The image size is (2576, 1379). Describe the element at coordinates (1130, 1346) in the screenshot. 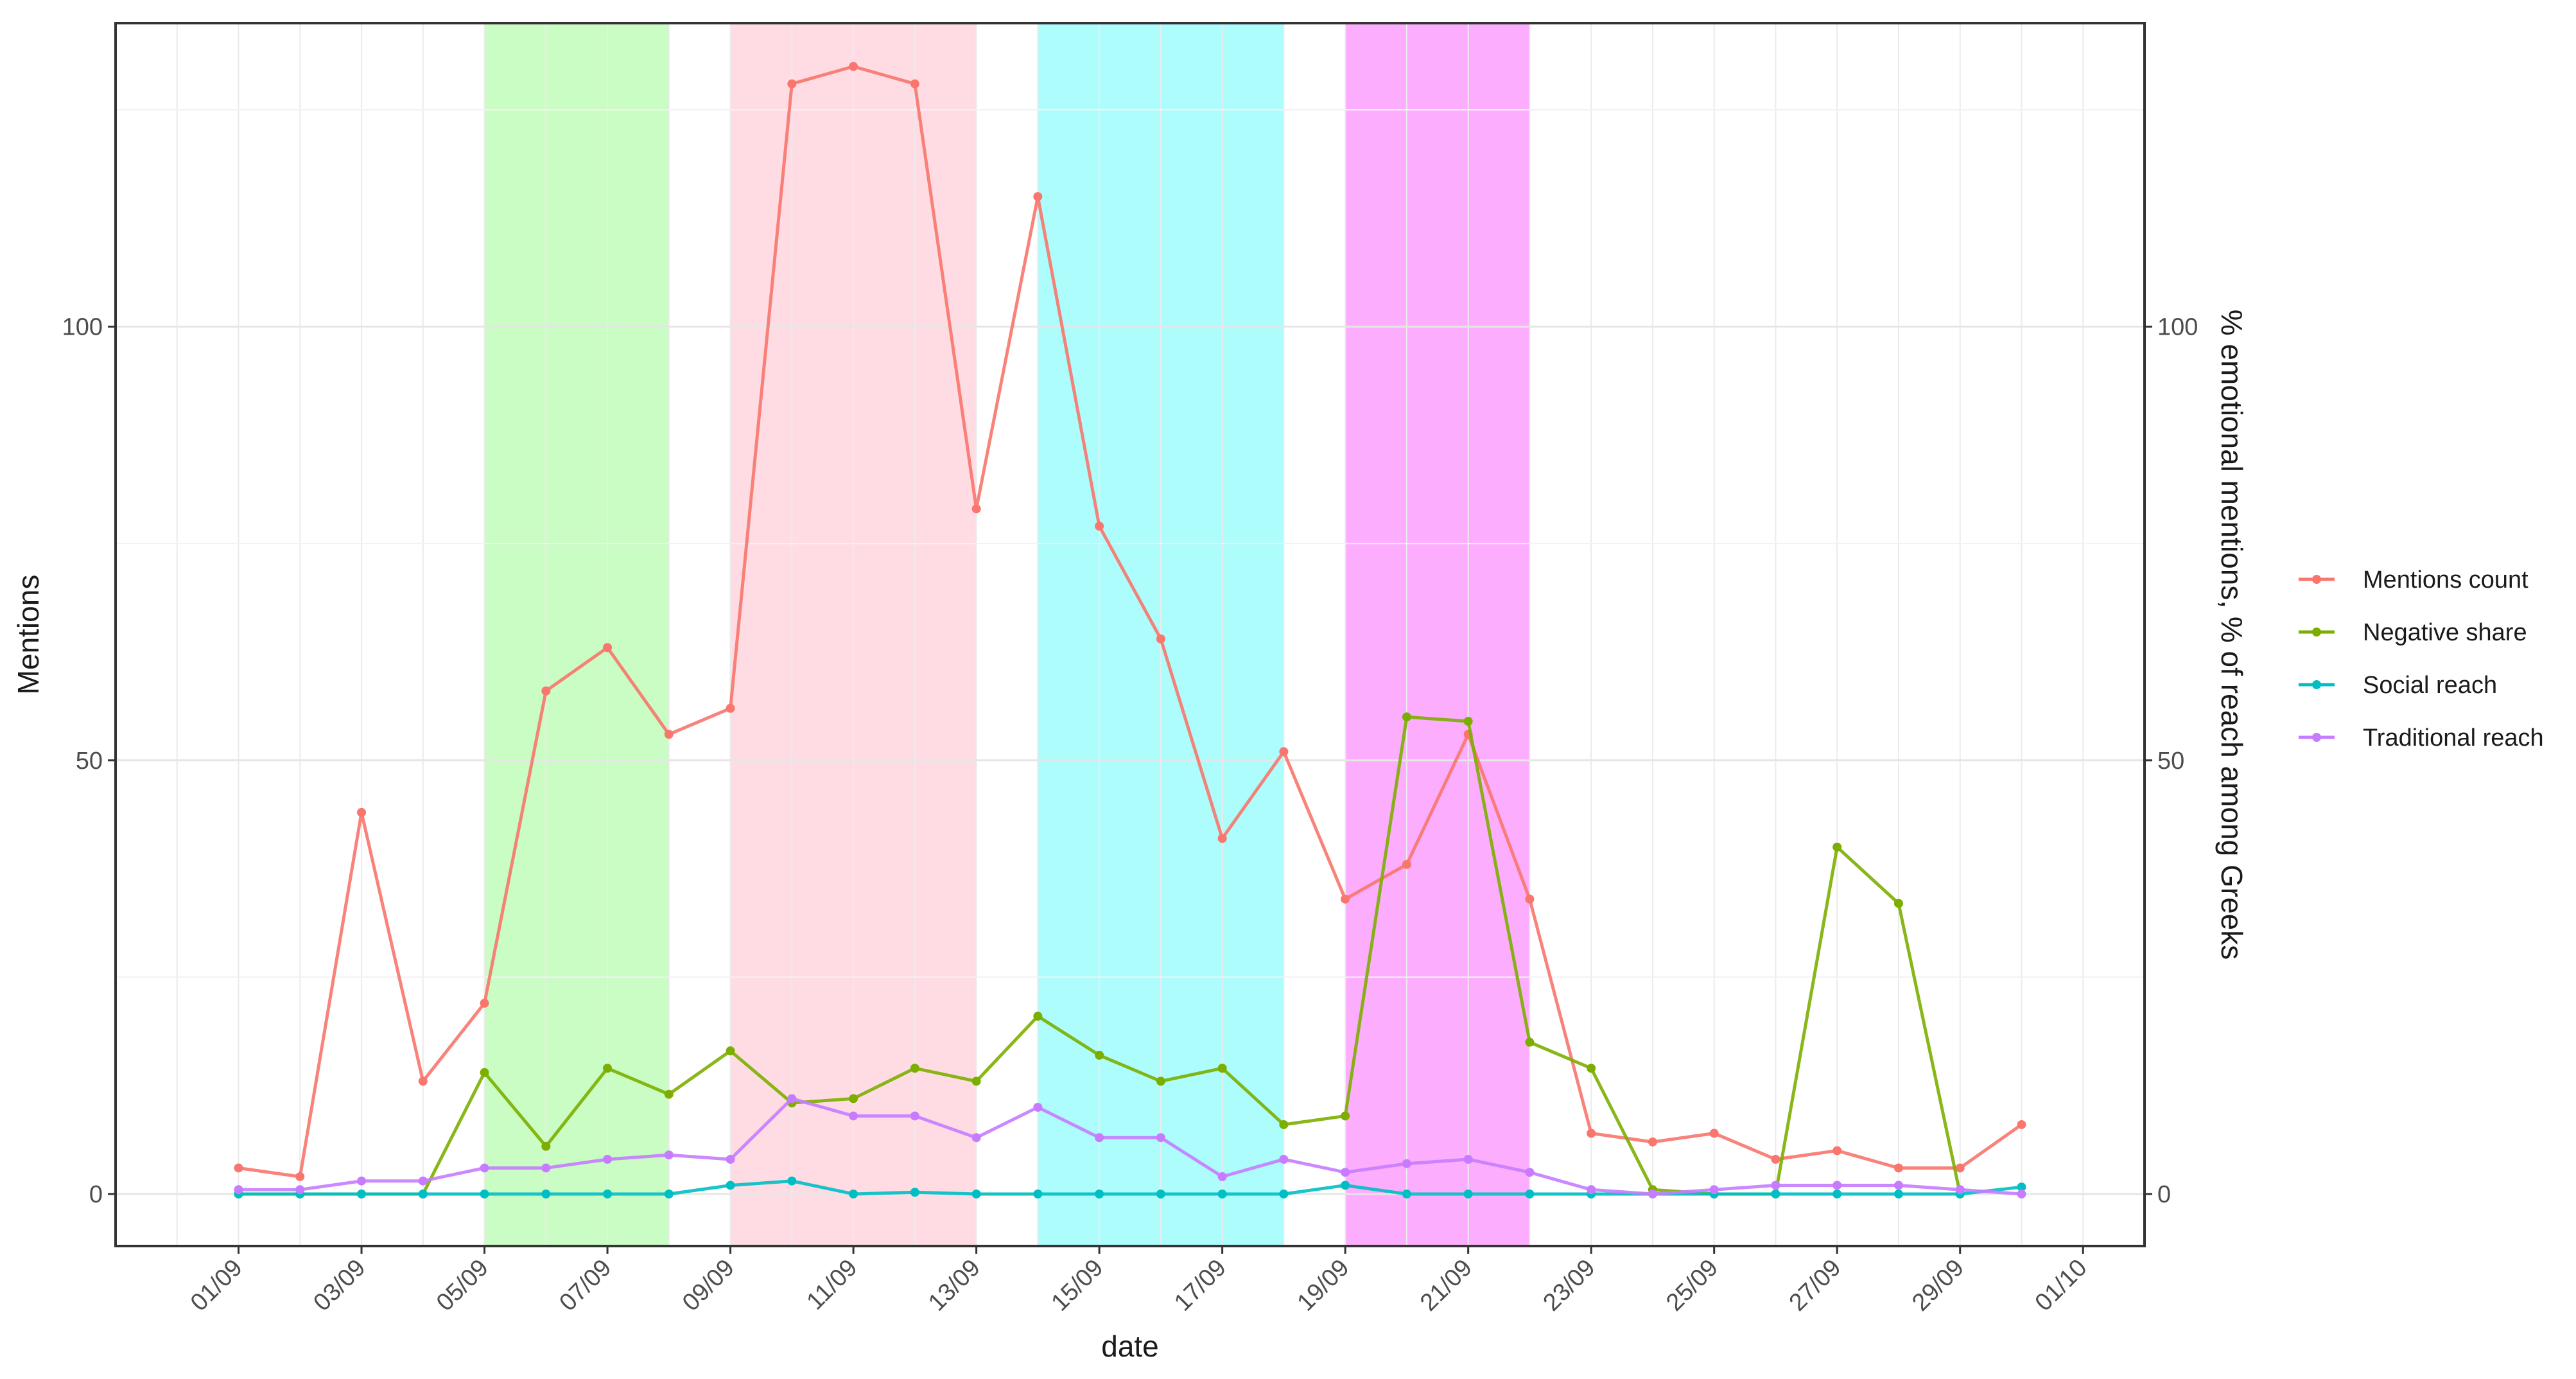

I see `x-axis-title: date` at that location.